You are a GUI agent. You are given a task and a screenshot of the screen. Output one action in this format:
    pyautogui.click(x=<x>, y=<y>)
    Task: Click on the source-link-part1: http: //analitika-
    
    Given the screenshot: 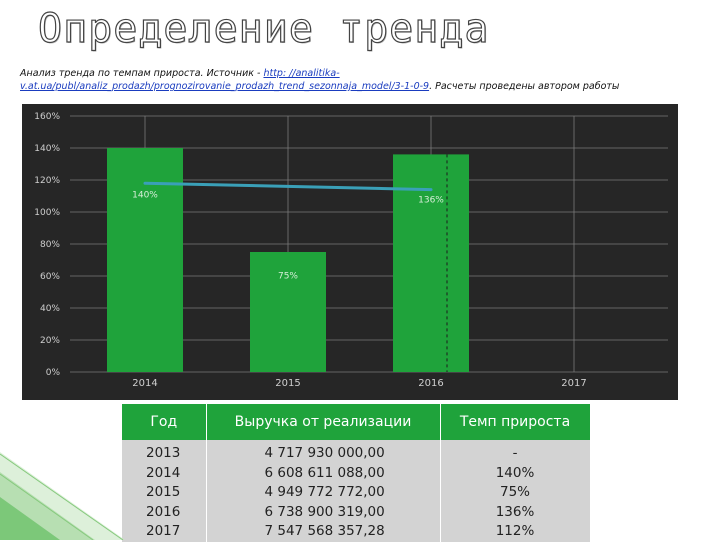 What is the action you would take?
    pyautogui.click(x=301, y=73)
    